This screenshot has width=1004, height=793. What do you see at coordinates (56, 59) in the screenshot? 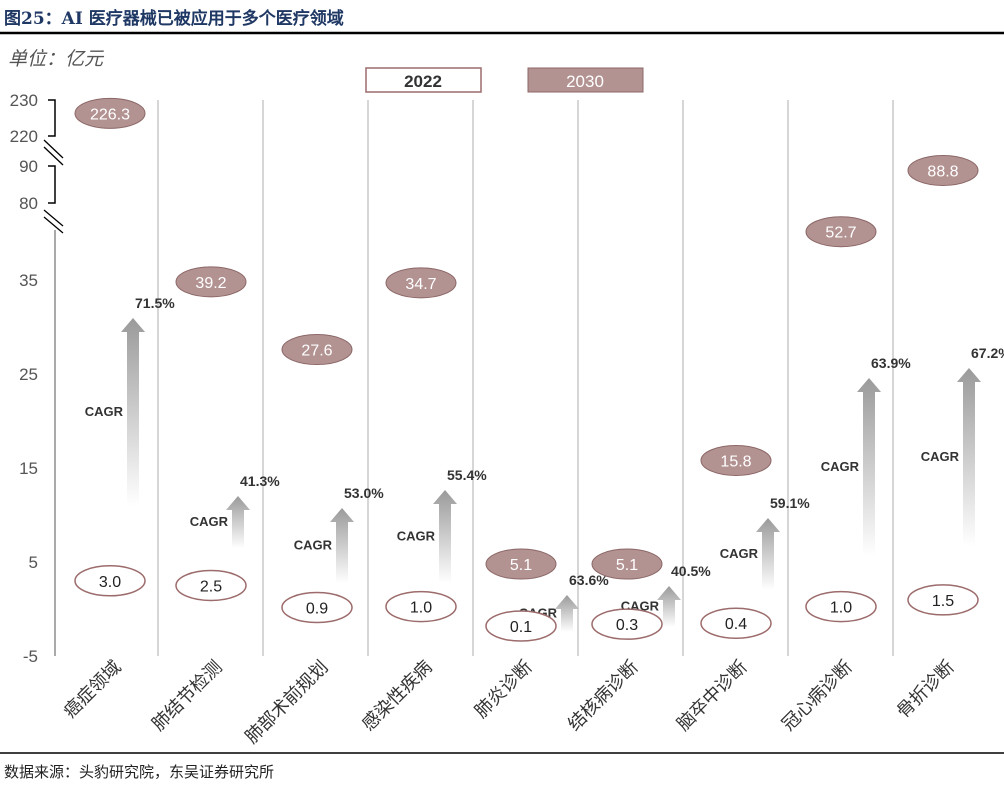
I see `unit-label: 单位：亿元` at bounding box center [56, 59].